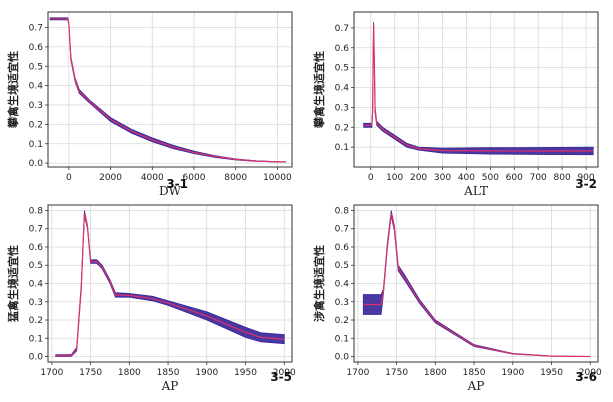 This screenshot has height=402, width=613. What do you see at coordinates (418, 178) in the screenshot?
I see `x-tick-label: 200` at bounding box center [418, 178].